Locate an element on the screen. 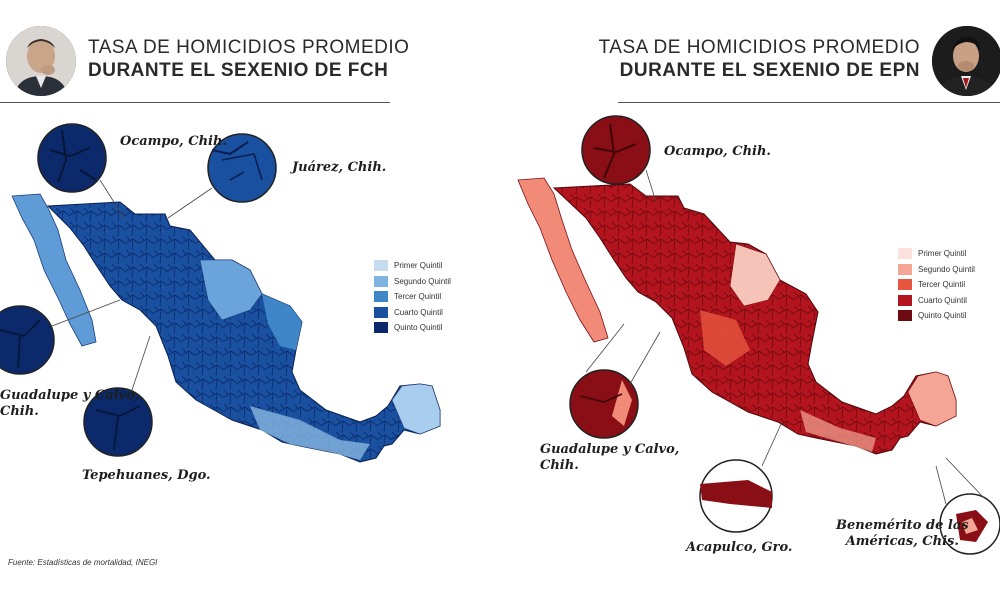 The width and height of the screenshot is (1000, 600). fch-callout-tepehuanes-circle is located at coordinates (118, 396).